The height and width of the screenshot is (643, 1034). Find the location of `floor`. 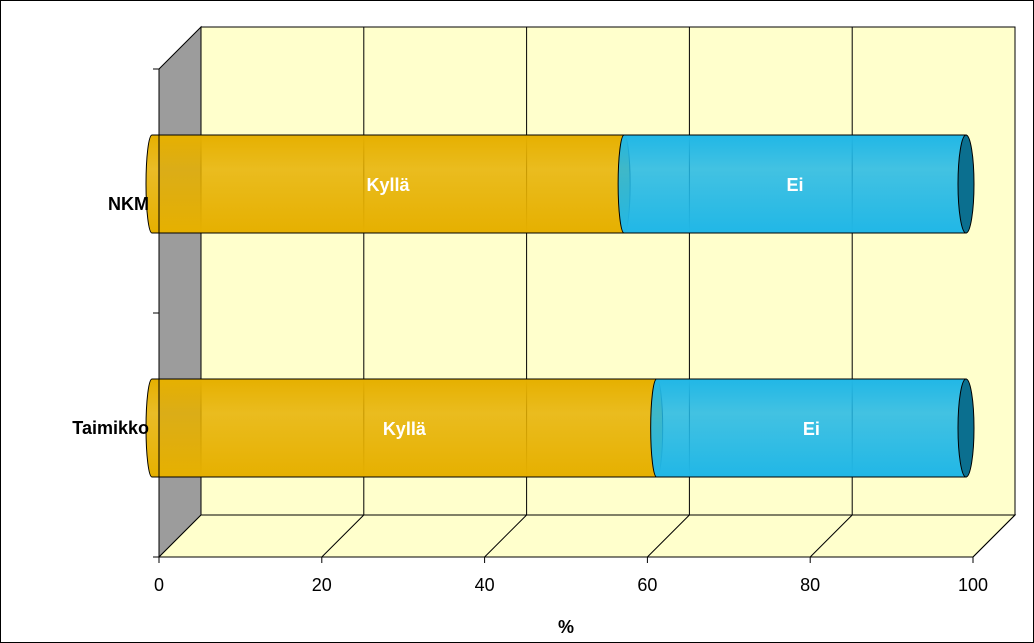

floor is located at coordinates (587, 536).